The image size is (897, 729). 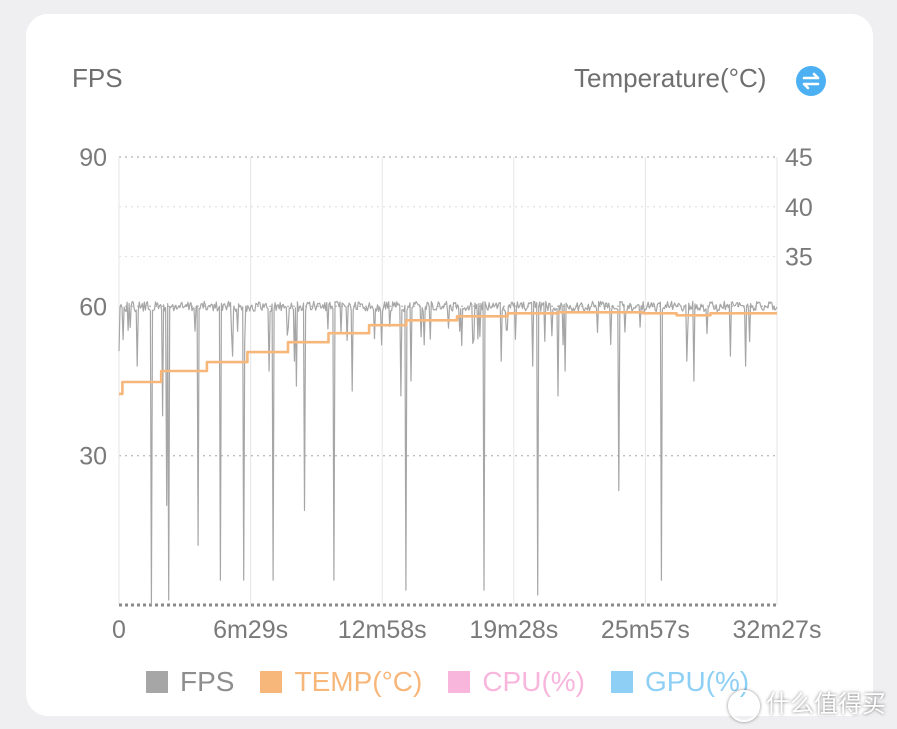 I want to click on x-tick-label: 0, so click(x=119, y=630).